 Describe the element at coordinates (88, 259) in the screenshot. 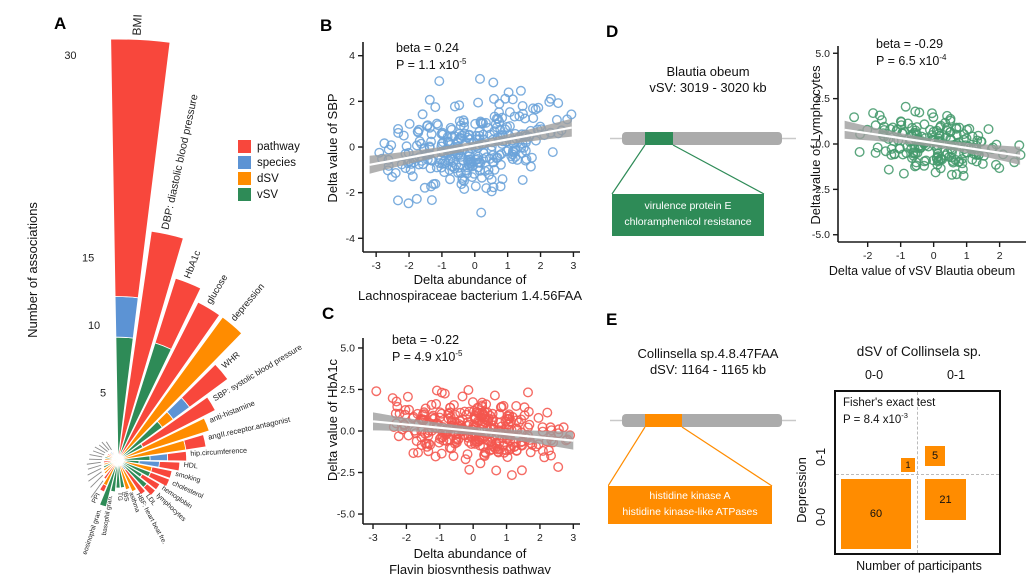

I see `radial-axis-tick: 15` at that location.